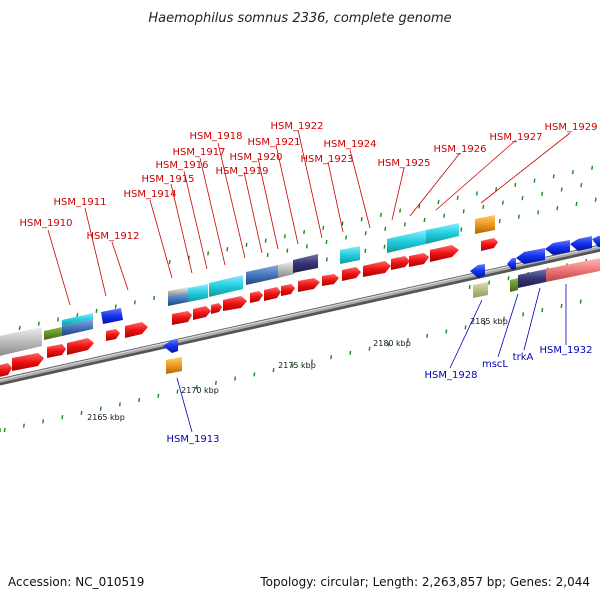 This screenshot has width=600, height=600. I want to click on gene-label: HSM_1917, so click(199, 152).